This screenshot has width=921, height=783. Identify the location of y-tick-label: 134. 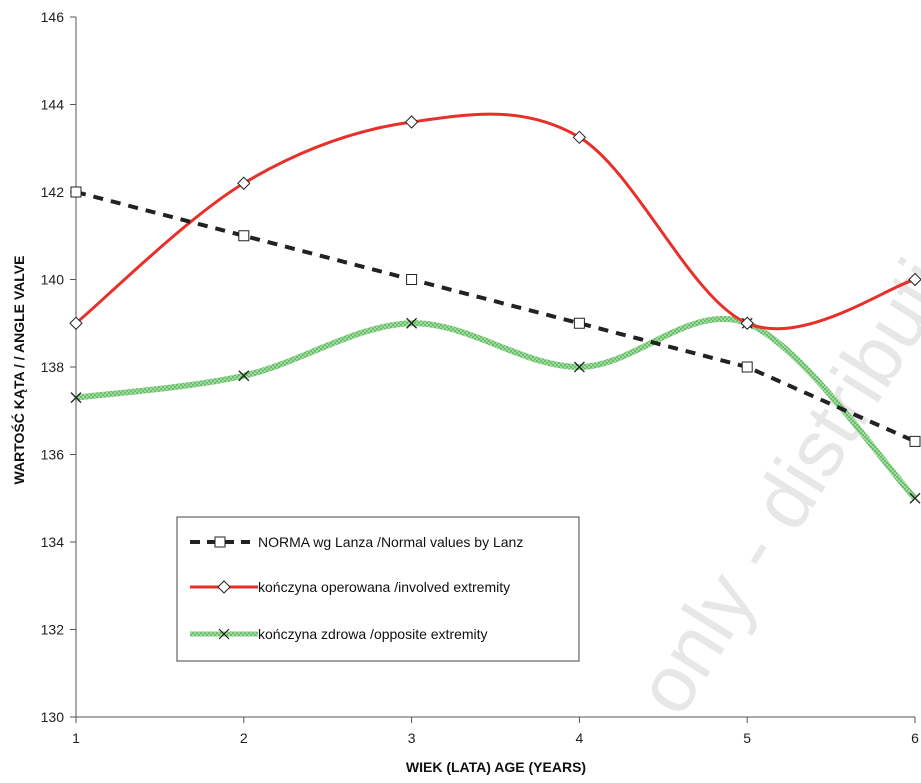
(53, 542).